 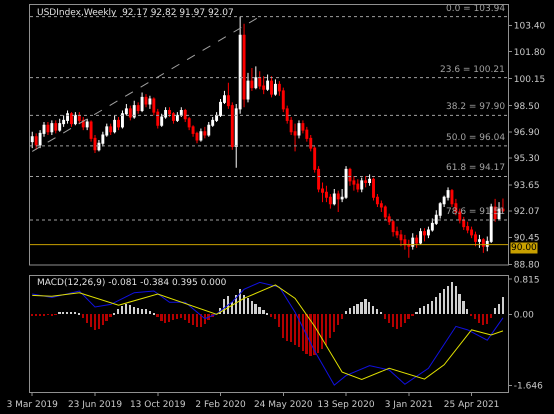 What do you see at coordinates (529, 387) in the screenshot?
I see `y-tick-label: -1.646` at bounding box center [529, 387].